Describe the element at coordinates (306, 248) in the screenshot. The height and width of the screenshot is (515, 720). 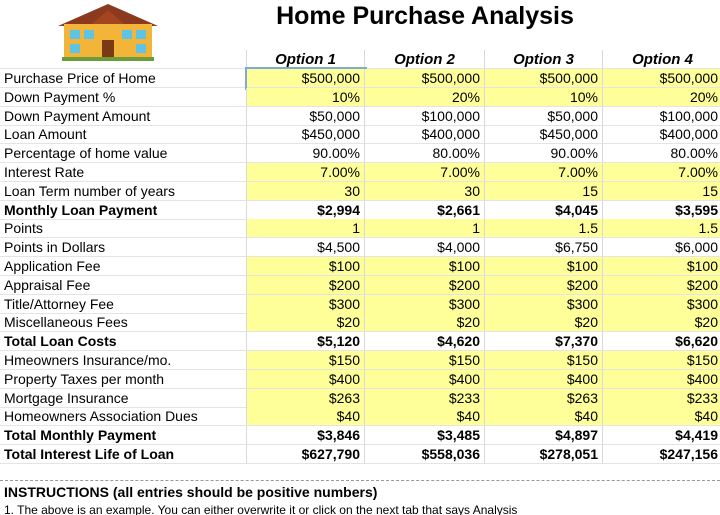
I see `cell-value: $4,500` at that location.